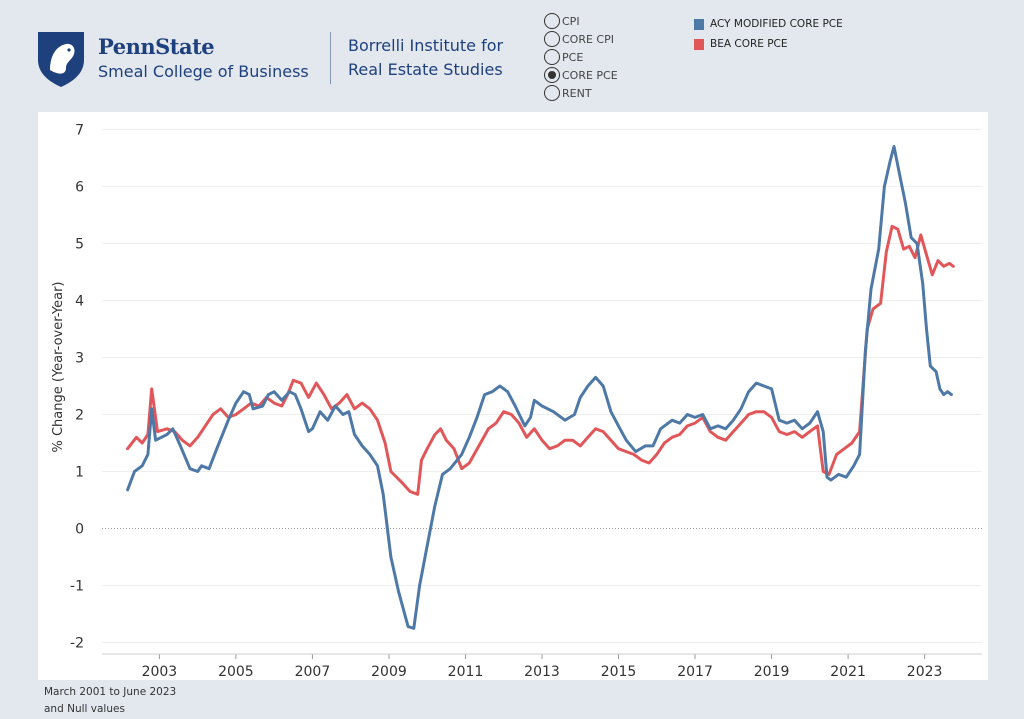  What do you see at coordinates (577, 93) in the screenshot?
I see `radio-label: RENT` at bounding box center [577, 93].